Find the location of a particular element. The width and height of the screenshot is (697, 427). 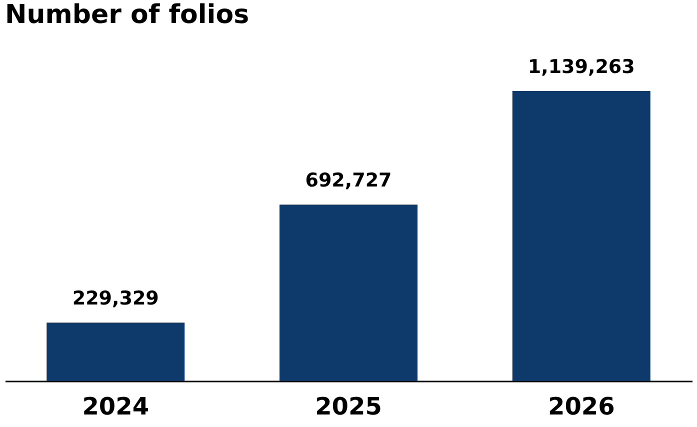

x-tick-label: 2025 is located at coordinates (348, 406).